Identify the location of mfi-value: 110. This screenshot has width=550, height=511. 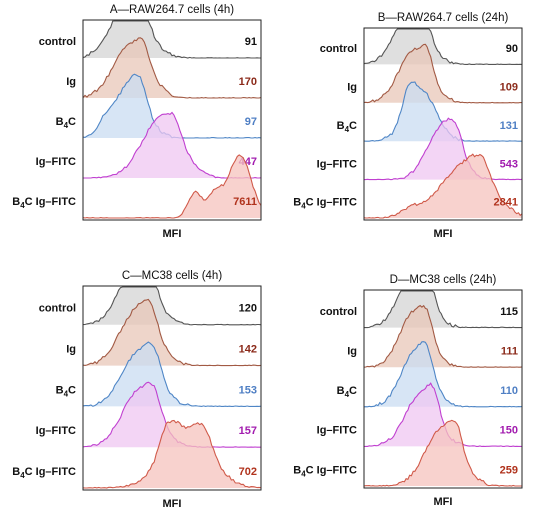
(509, 391).